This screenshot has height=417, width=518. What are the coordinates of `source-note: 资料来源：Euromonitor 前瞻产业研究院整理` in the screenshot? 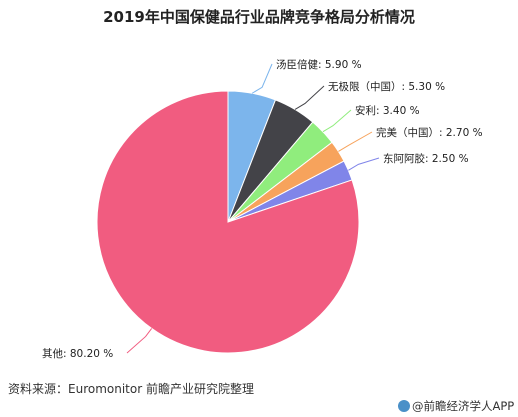 It's located at (131, 389).